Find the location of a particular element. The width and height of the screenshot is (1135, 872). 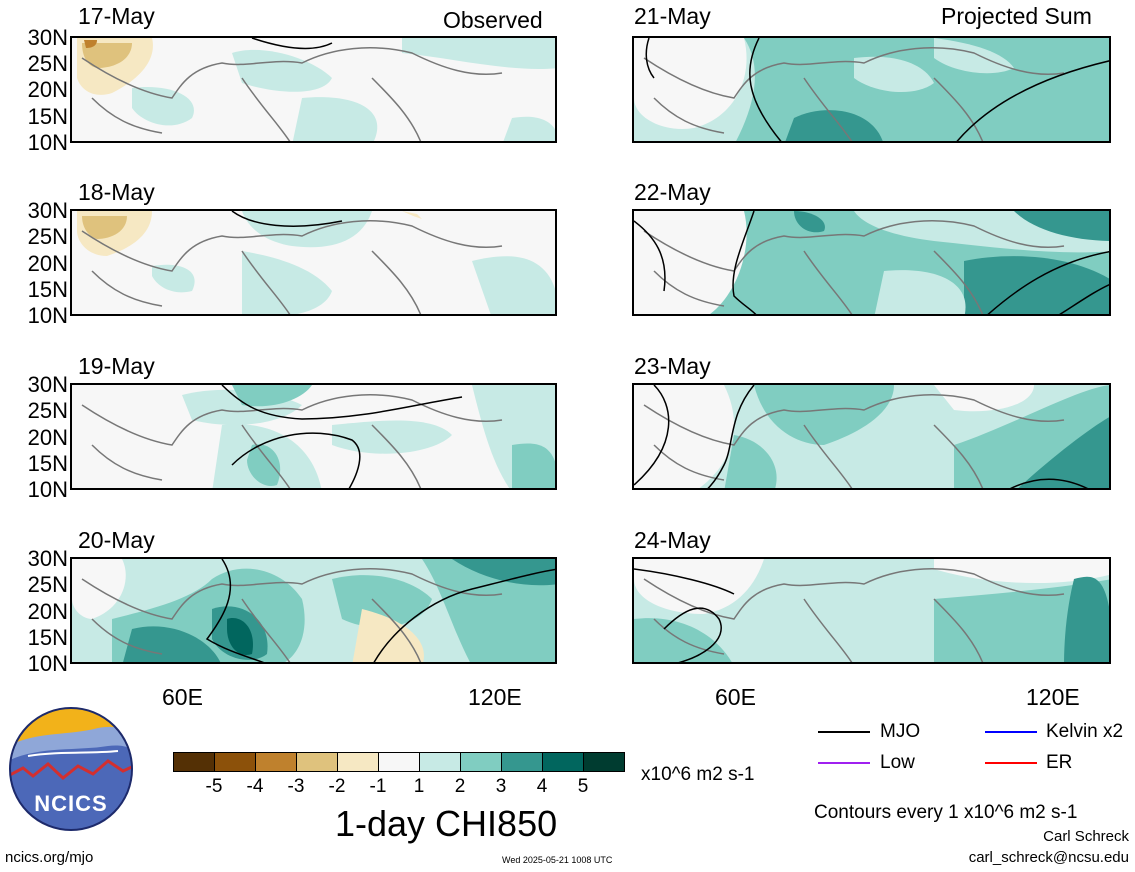

logo-text: NCICS is located at coordinates (71, 803).